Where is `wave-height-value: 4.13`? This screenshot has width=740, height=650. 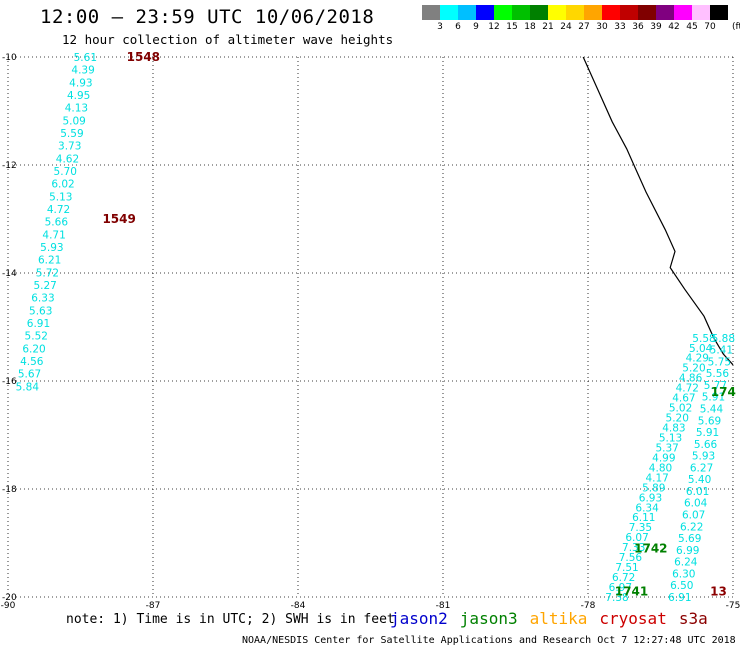
wave-height-value: 4.13 is located at coordinates (76, 109).